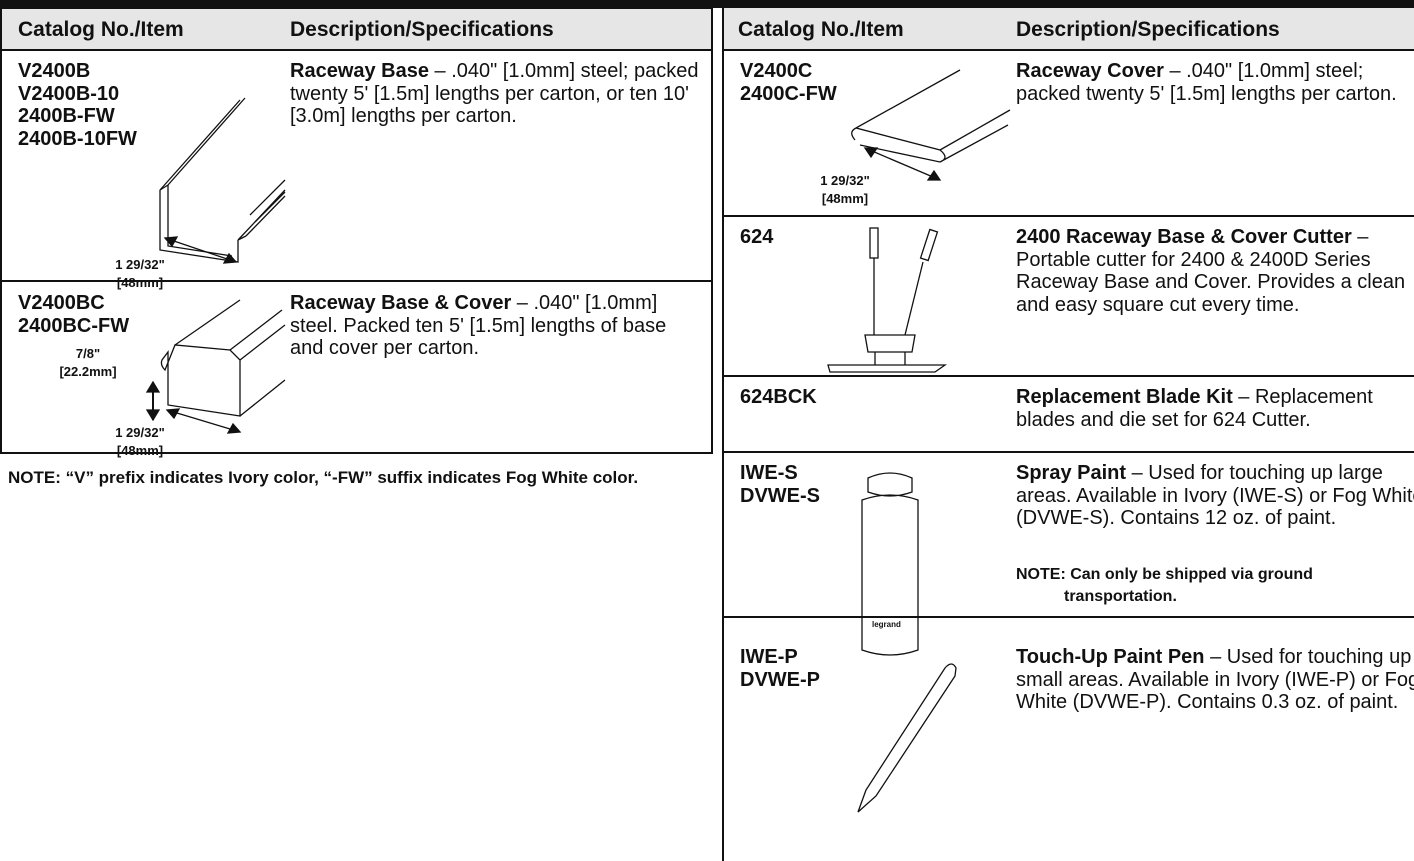  I want to click on catalog-item: 2400C-FW, so click(788, 93).